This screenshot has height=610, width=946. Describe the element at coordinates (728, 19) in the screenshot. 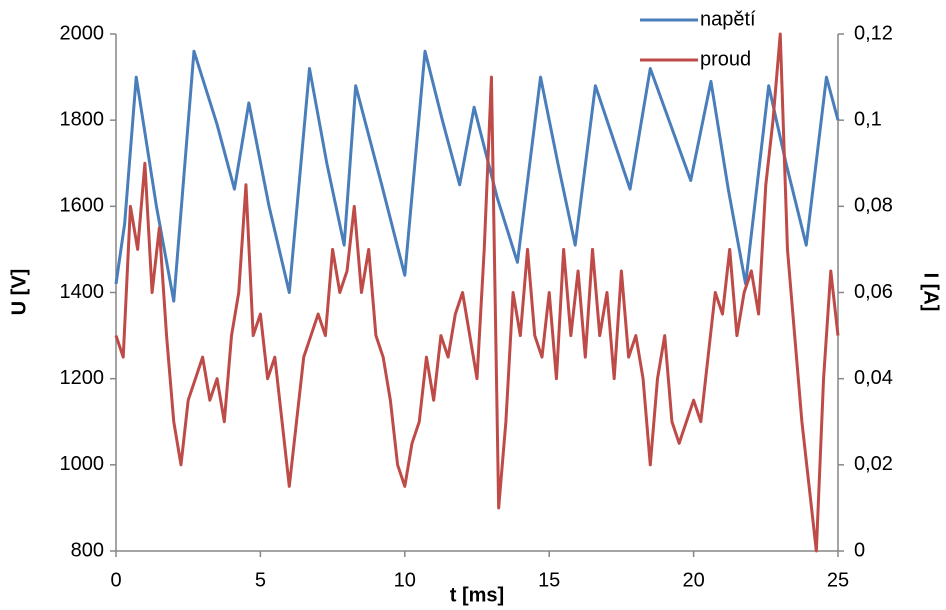

I see `legend-label: napětí` at that location.